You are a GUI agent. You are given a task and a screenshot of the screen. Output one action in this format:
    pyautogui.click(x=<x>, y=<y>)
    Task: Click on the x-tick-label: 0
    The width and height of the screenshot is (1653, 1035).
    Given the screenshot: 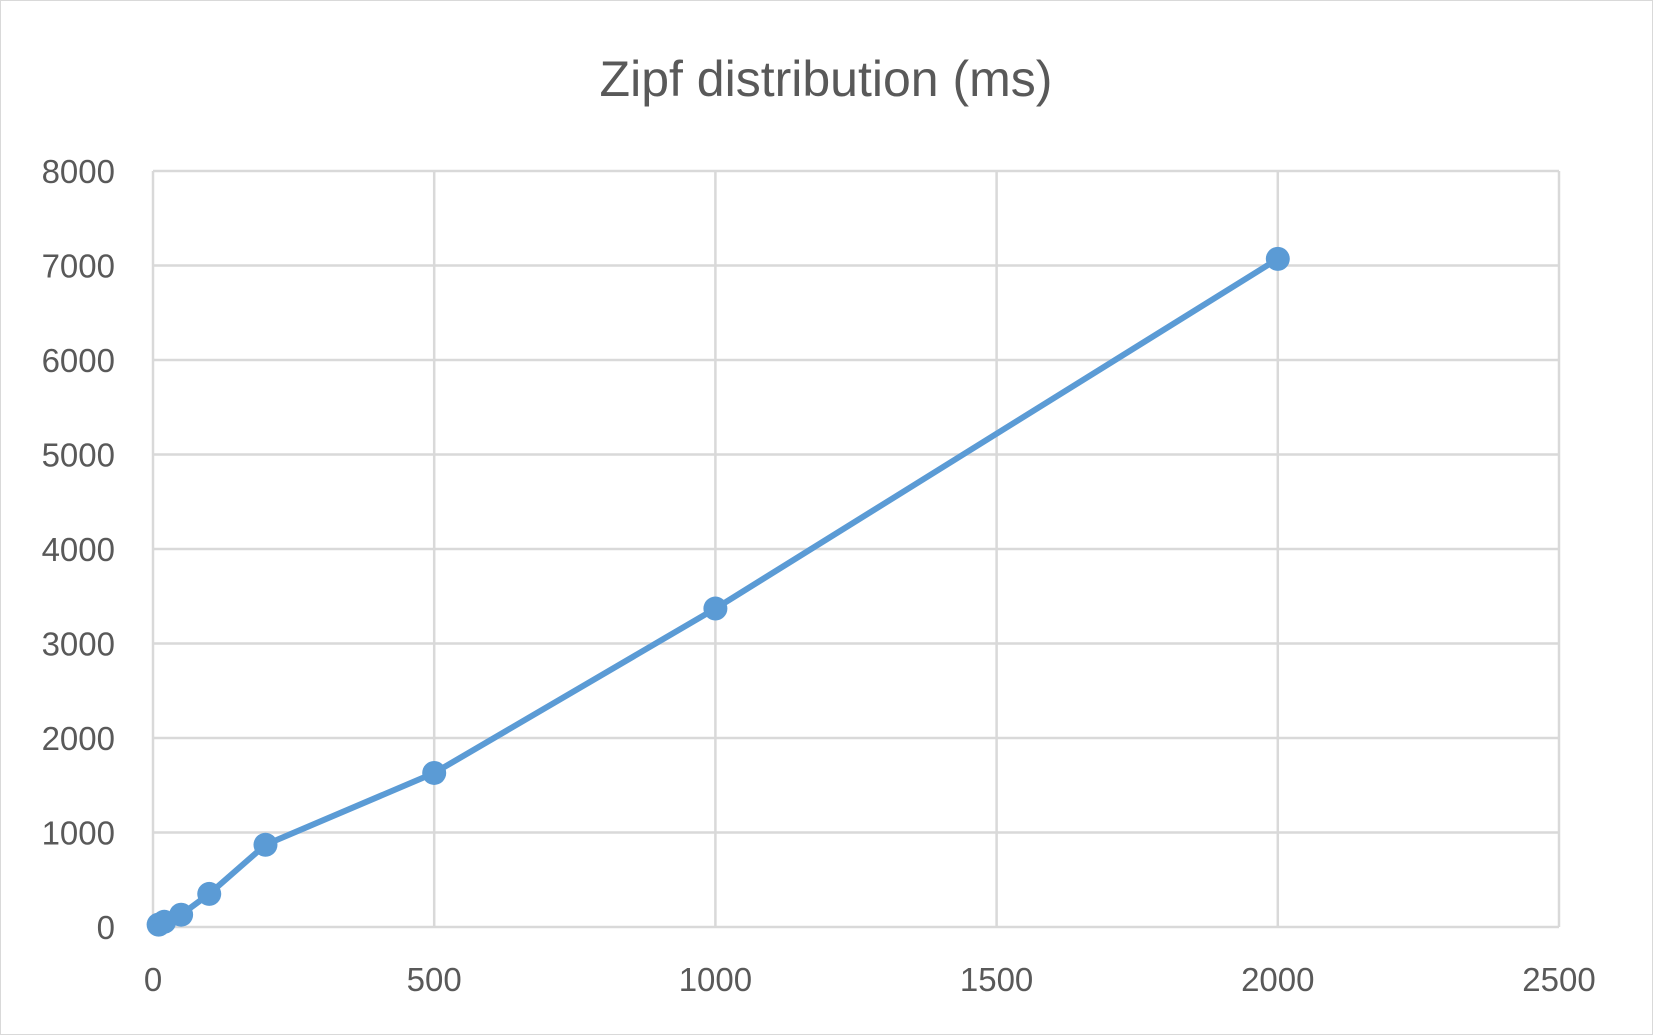 What is the action you would take?
    pyautogui.click(x=153, y=979)
    